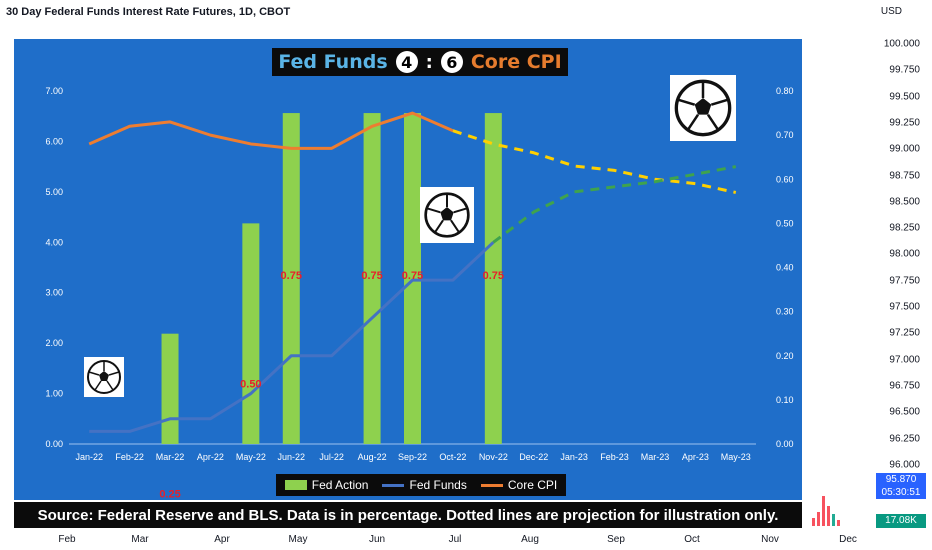 The image size is (932, 550). Describe the element at coordinates (785, 312) in the screenshot. I see `y-right-tick-label: 0.30` at that location.